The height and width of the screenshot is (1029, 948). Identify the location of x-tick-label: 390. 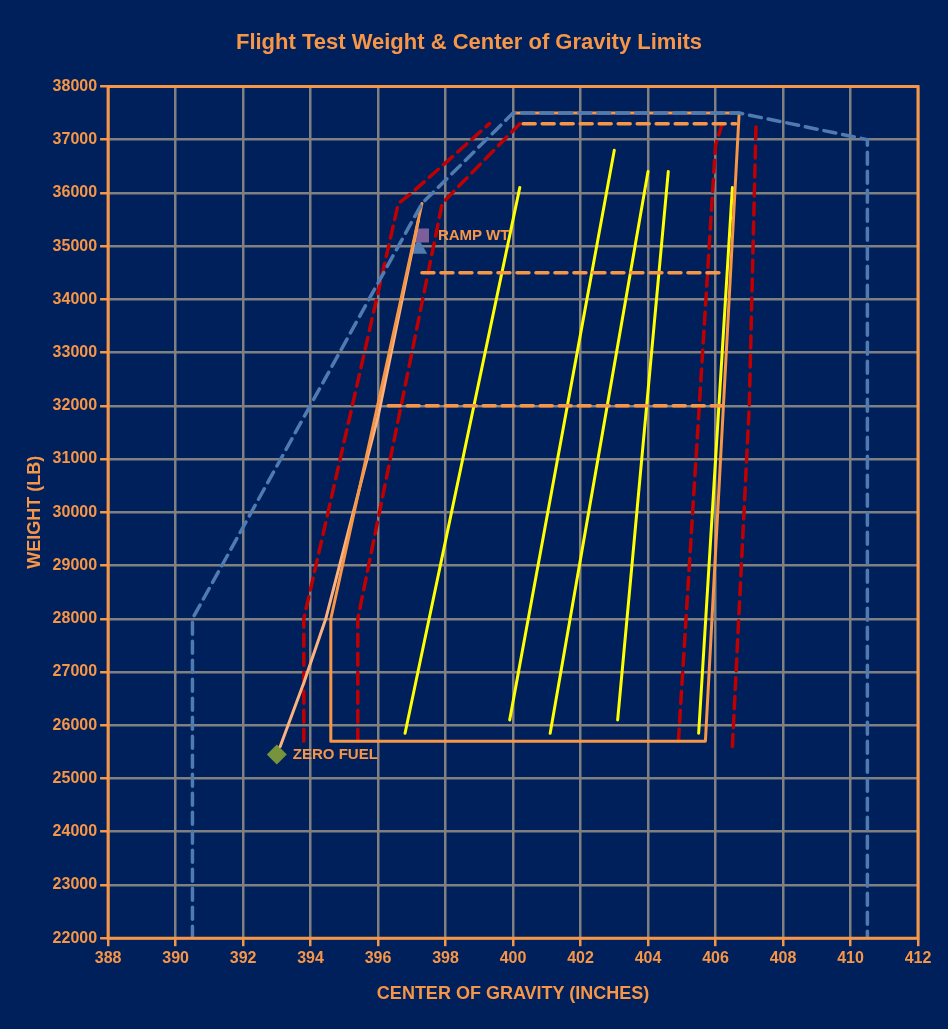
(176, 958).